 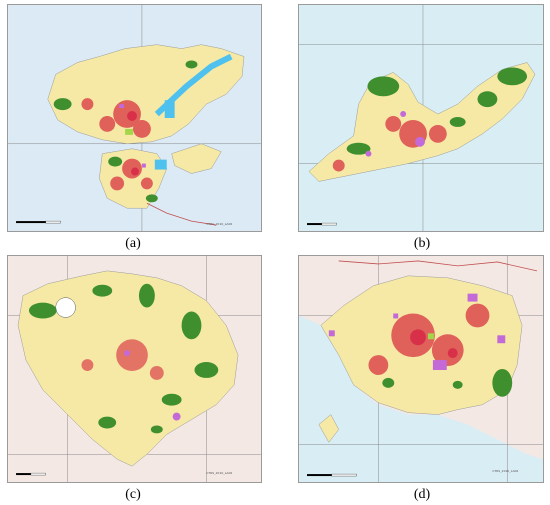 I want to click on caption-a: (a), so click(x=133, y=243).